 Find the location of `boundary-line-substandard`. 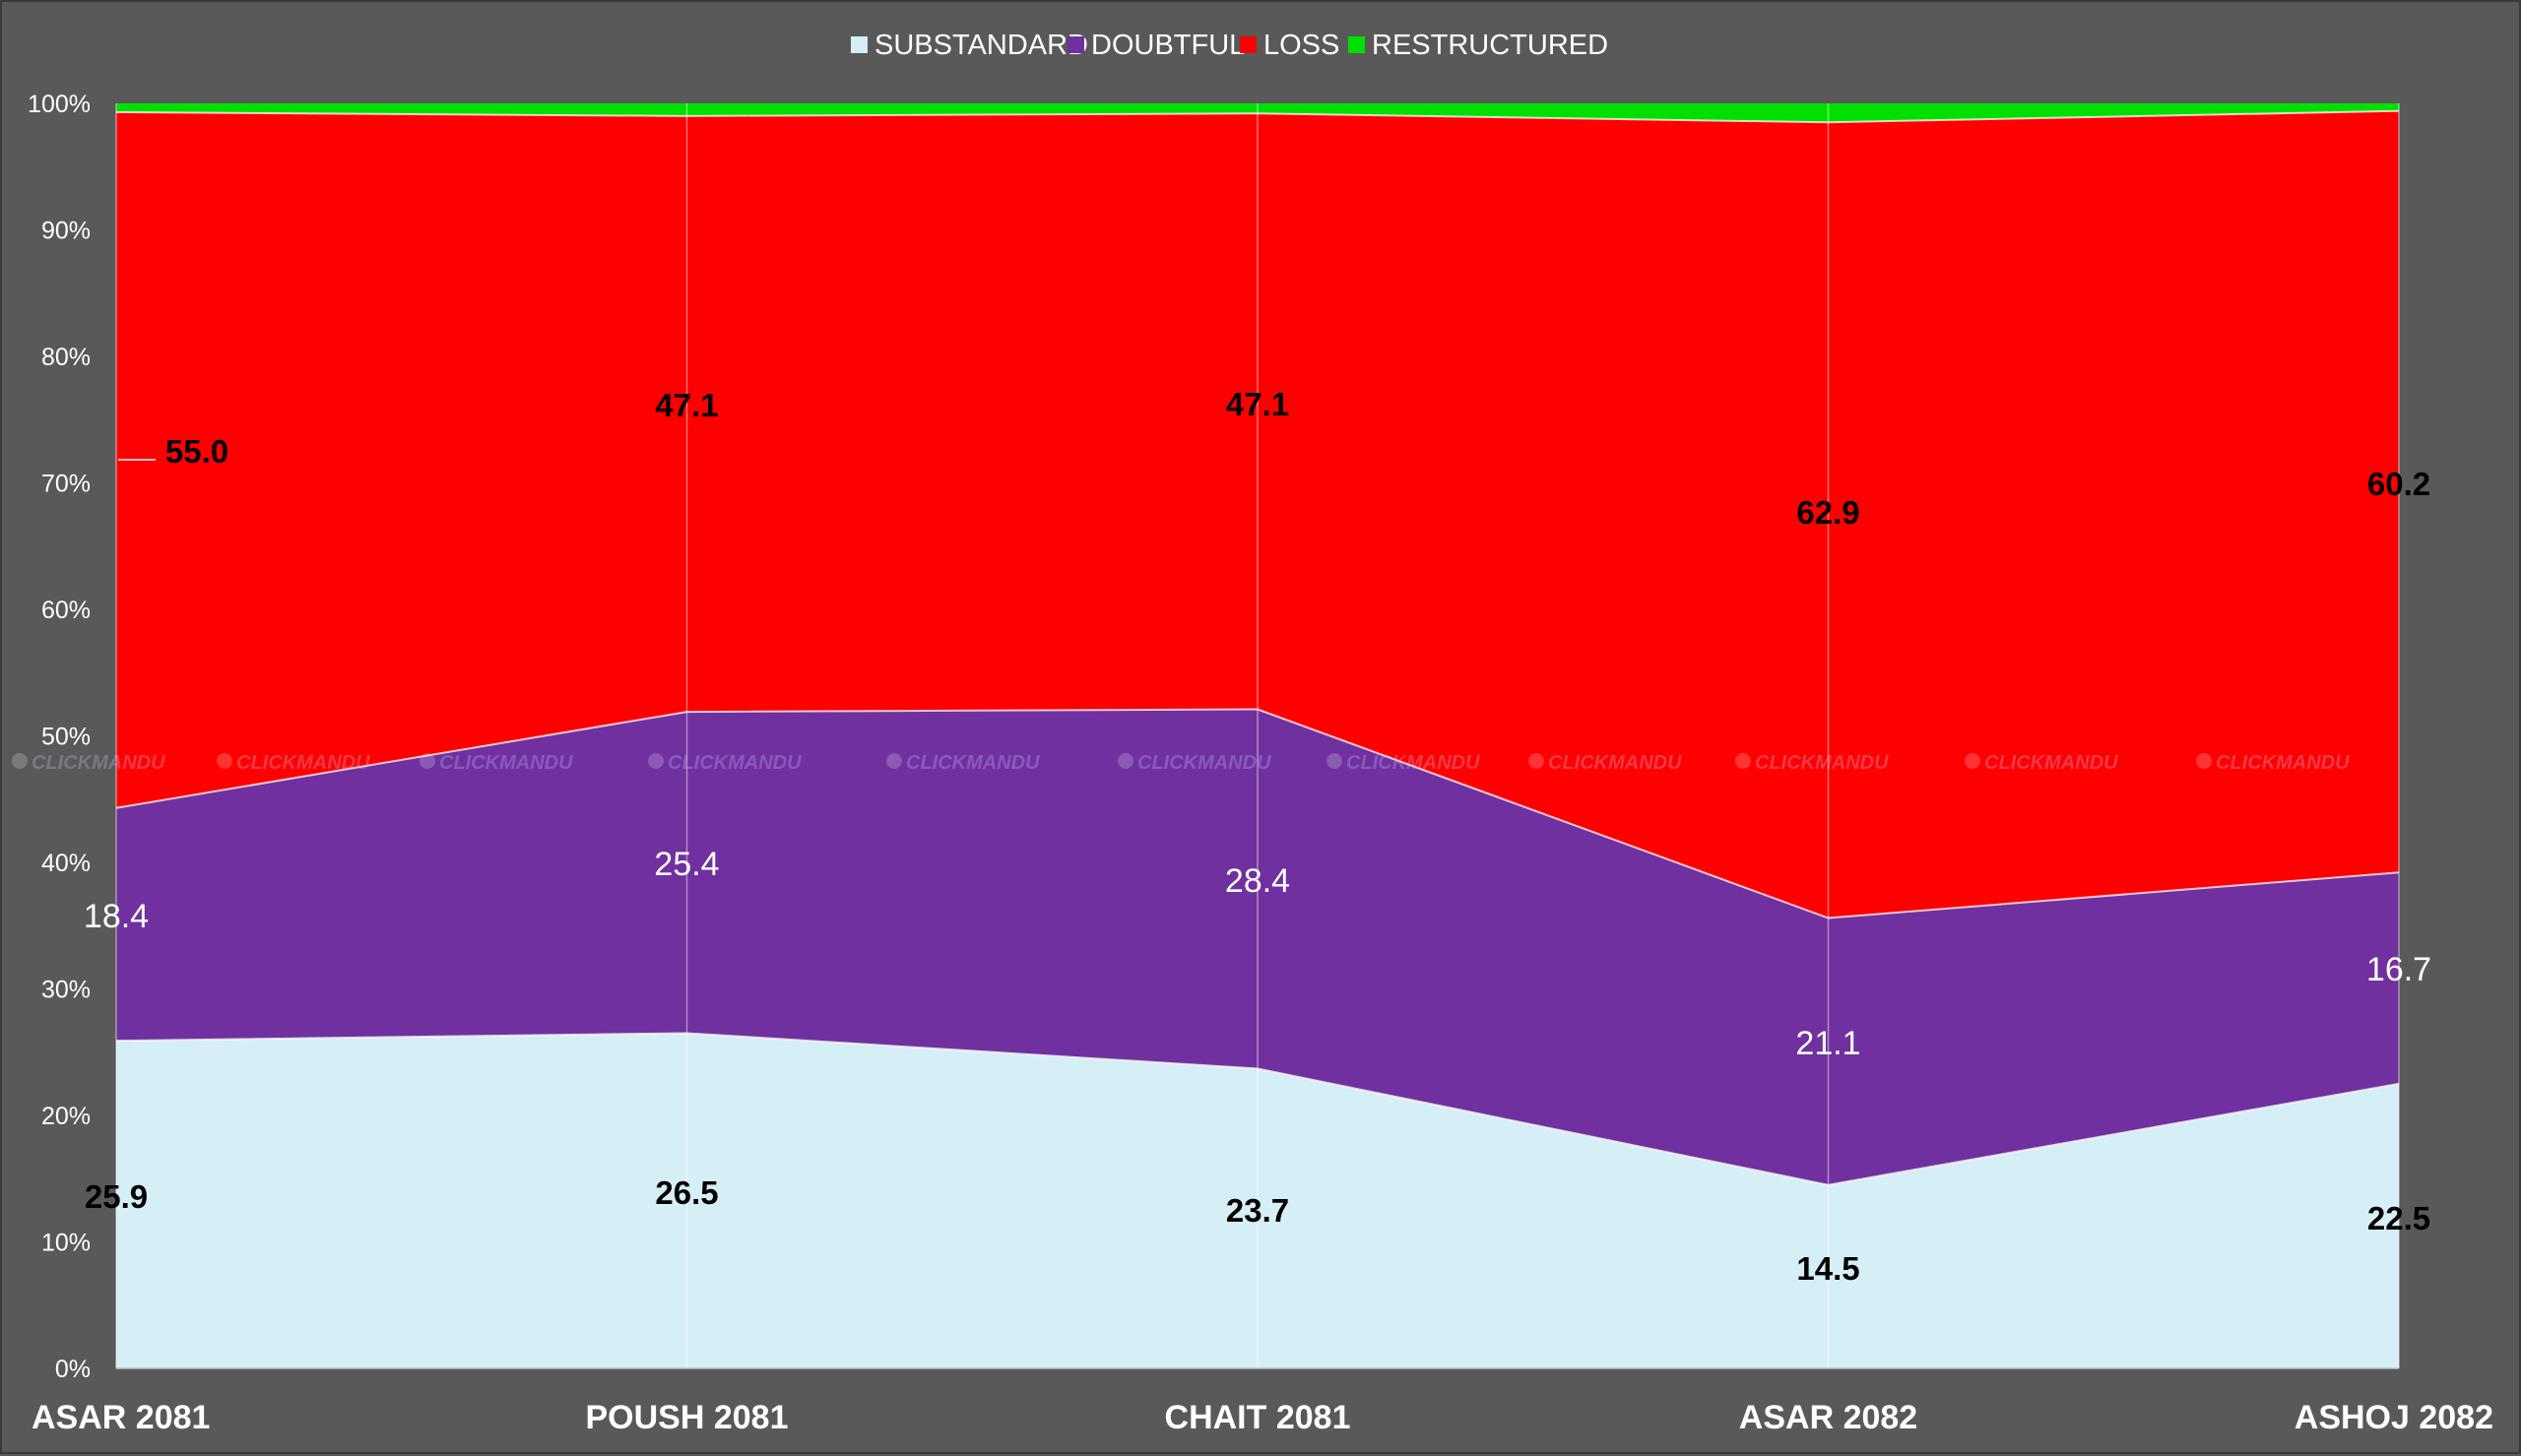

boundary-line-substandard is located at coordinates (1257, 1109).